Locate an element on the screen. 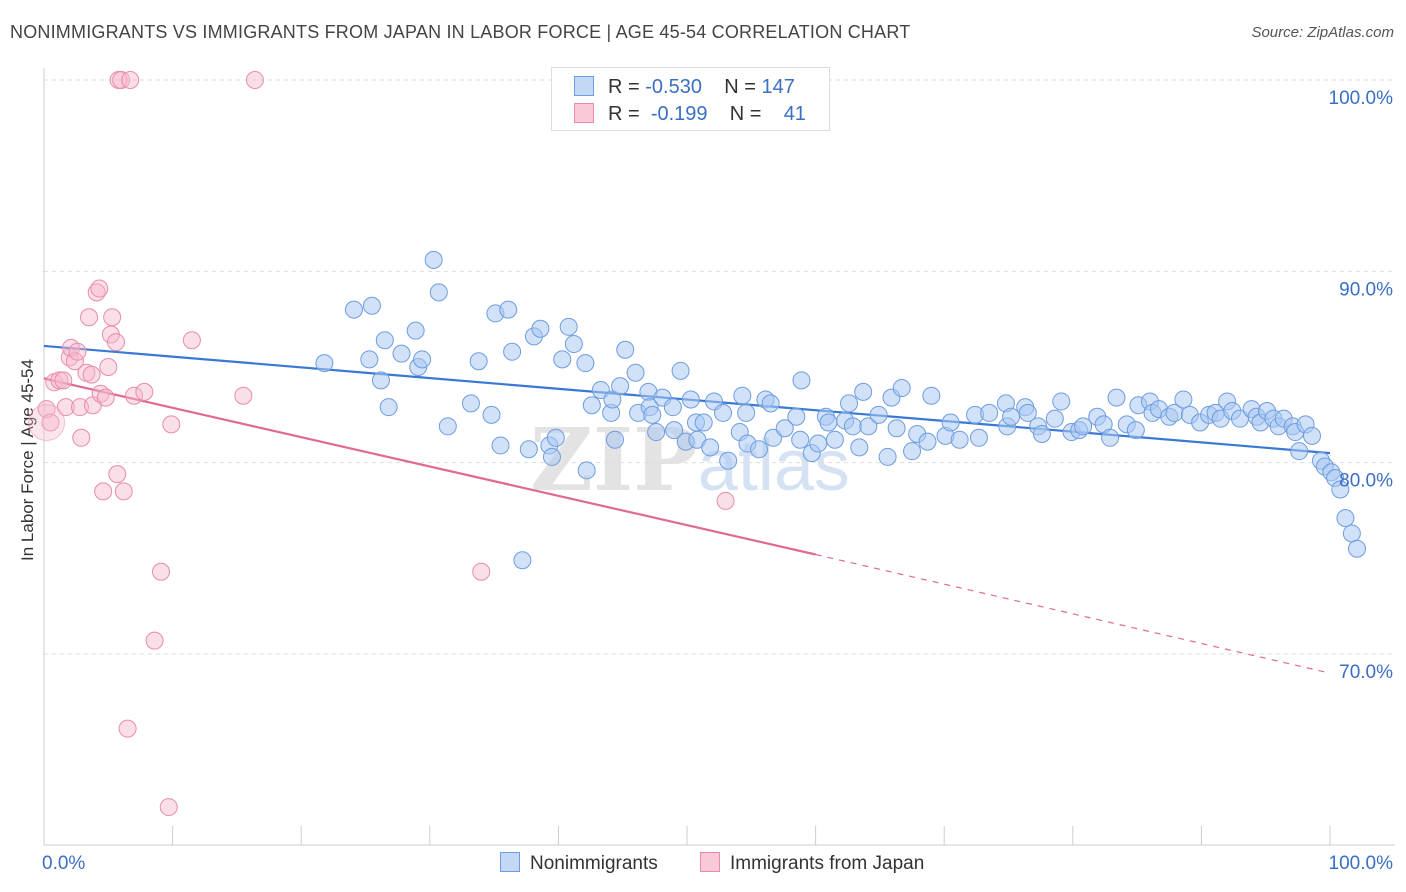 The width and height of the screenshot is (1406, 892). legend-item-nonimmigrants: Nonimmigrants is located at coordinates (579, 863).